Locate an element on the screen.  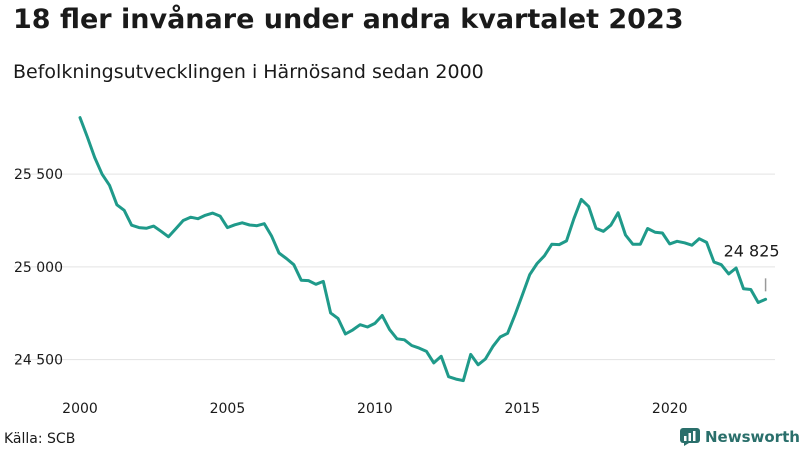
y-tick-label: 24 500 is located at coordinates (38, 361).